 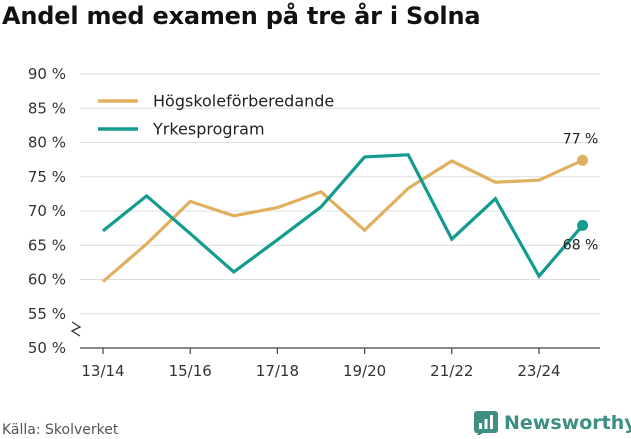 What do you see at coordinates (47, 314) in the screenshot?
I see `y-tick-label: 55 %` at bounding box center [47, 314].